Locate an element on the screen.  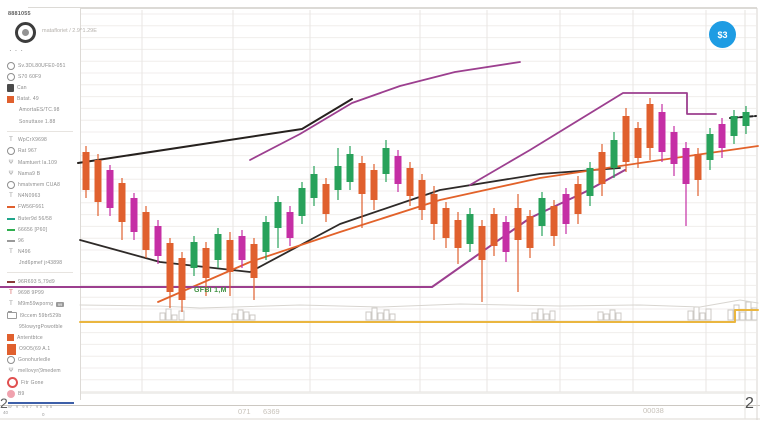
glyph-t-red-icon: T is located at coordinates (11, 293).